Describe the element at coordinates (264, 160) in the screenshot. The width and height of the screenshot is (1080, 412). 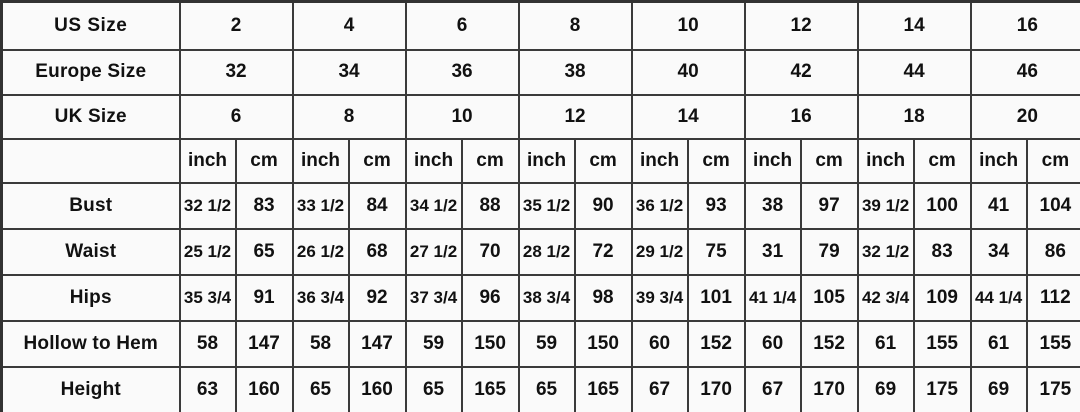
I see `unit-cm-1: cm` at that location.